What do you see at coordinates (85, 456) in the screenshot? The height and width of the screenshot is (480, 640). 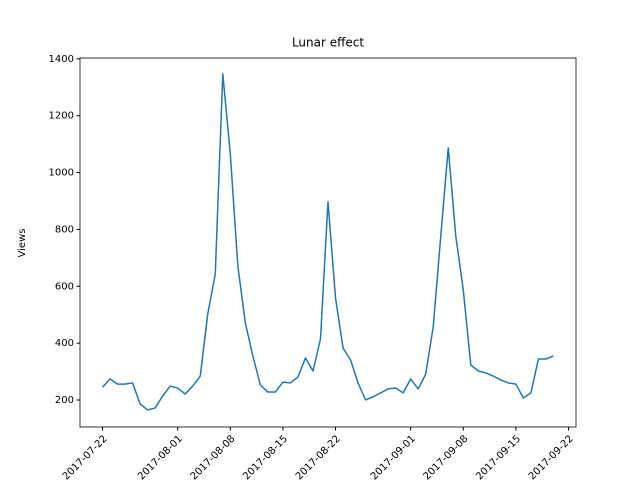 I see `x-tick-label: 2017-07-22` at bounding box center [85, 456].